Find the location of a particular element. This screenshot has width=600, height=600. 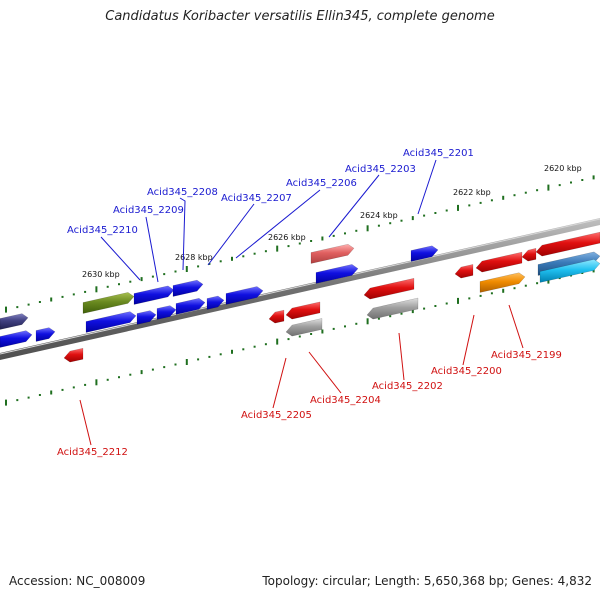

gene-label-acid345-2203: Acid345_2203 is located at coordinates (380, 169).